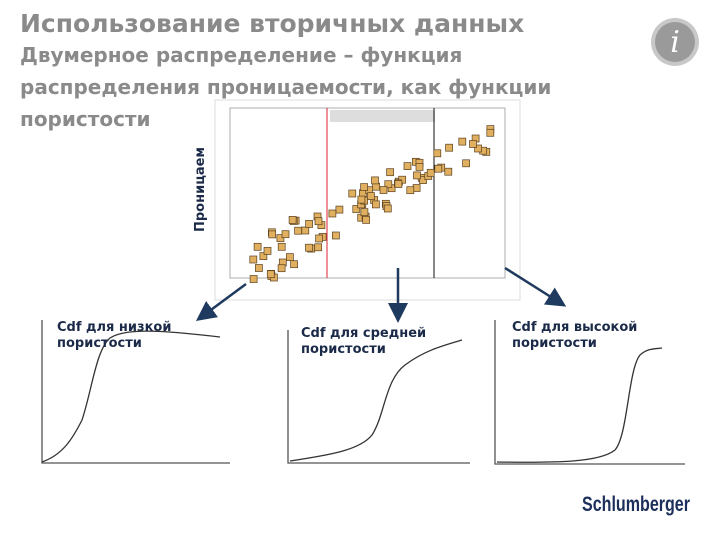 Image resolution: width=720 pixels, height=540 pixels. What do you see at coordinates (114, 327) in the screenshot?
I see `panel-label: Cdf для низкой` at bounding box center [114, 327].